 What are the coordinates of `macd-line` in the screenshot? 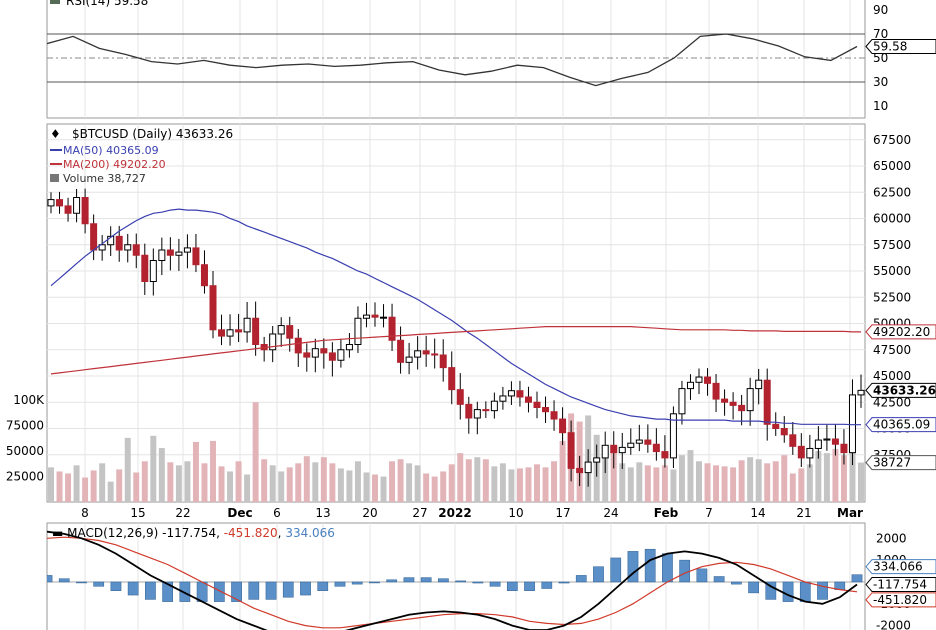 It's located at (452, 580).